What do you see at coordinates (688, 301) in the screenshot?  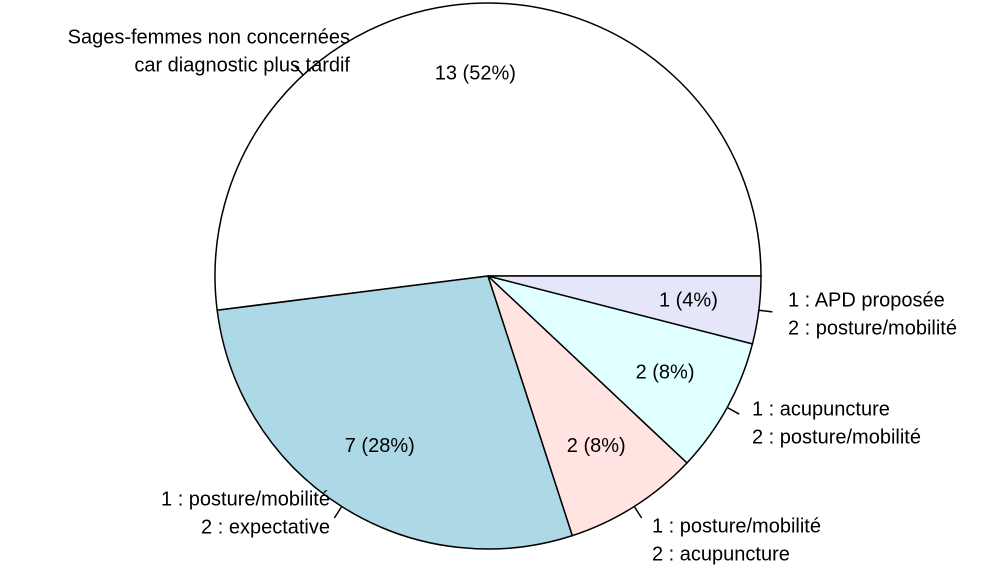 I see `value-label: 1 (4%)` at bounding box center [688, 301].